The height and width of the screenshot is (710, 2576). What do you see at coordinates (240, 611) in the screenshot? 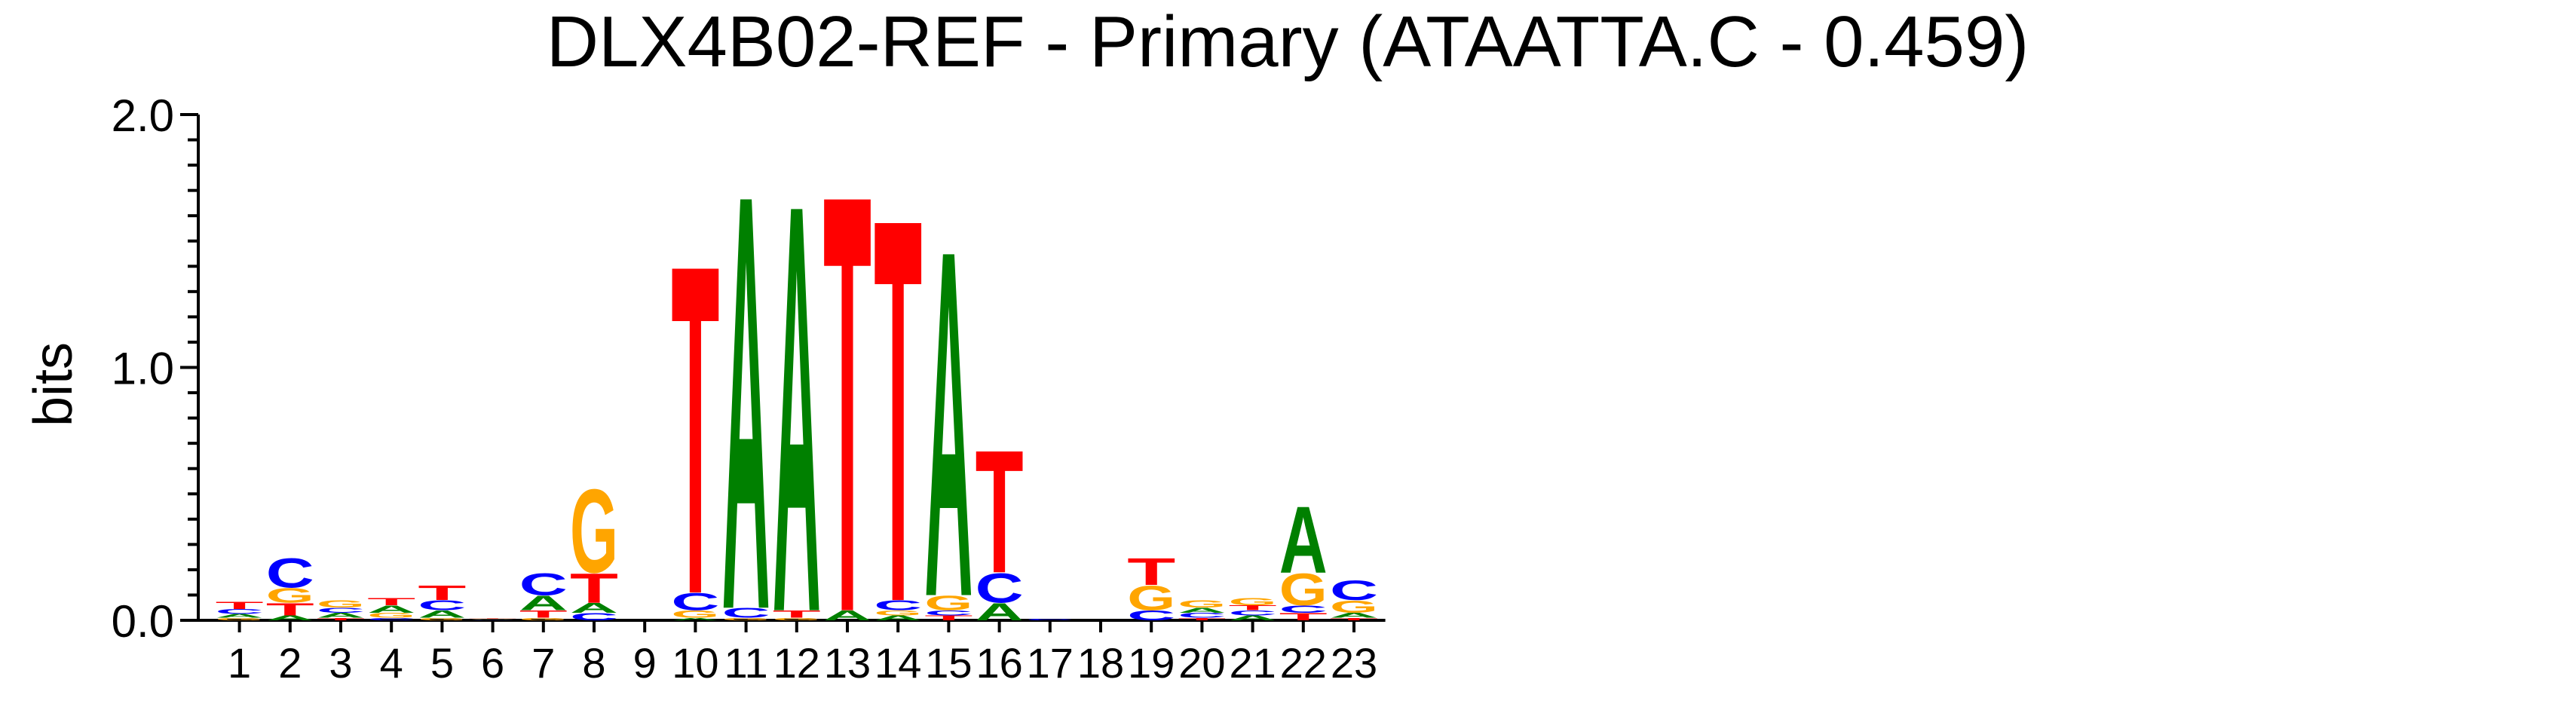
I see `letter-C-pos1: C` at bounding box center [240, 611].